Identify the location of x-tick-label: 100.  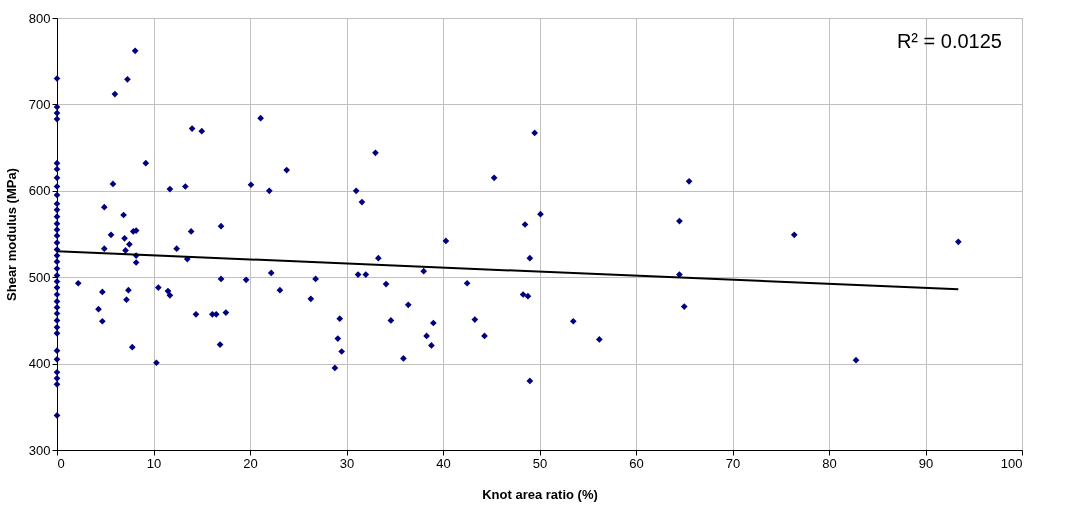
(1011, 463).